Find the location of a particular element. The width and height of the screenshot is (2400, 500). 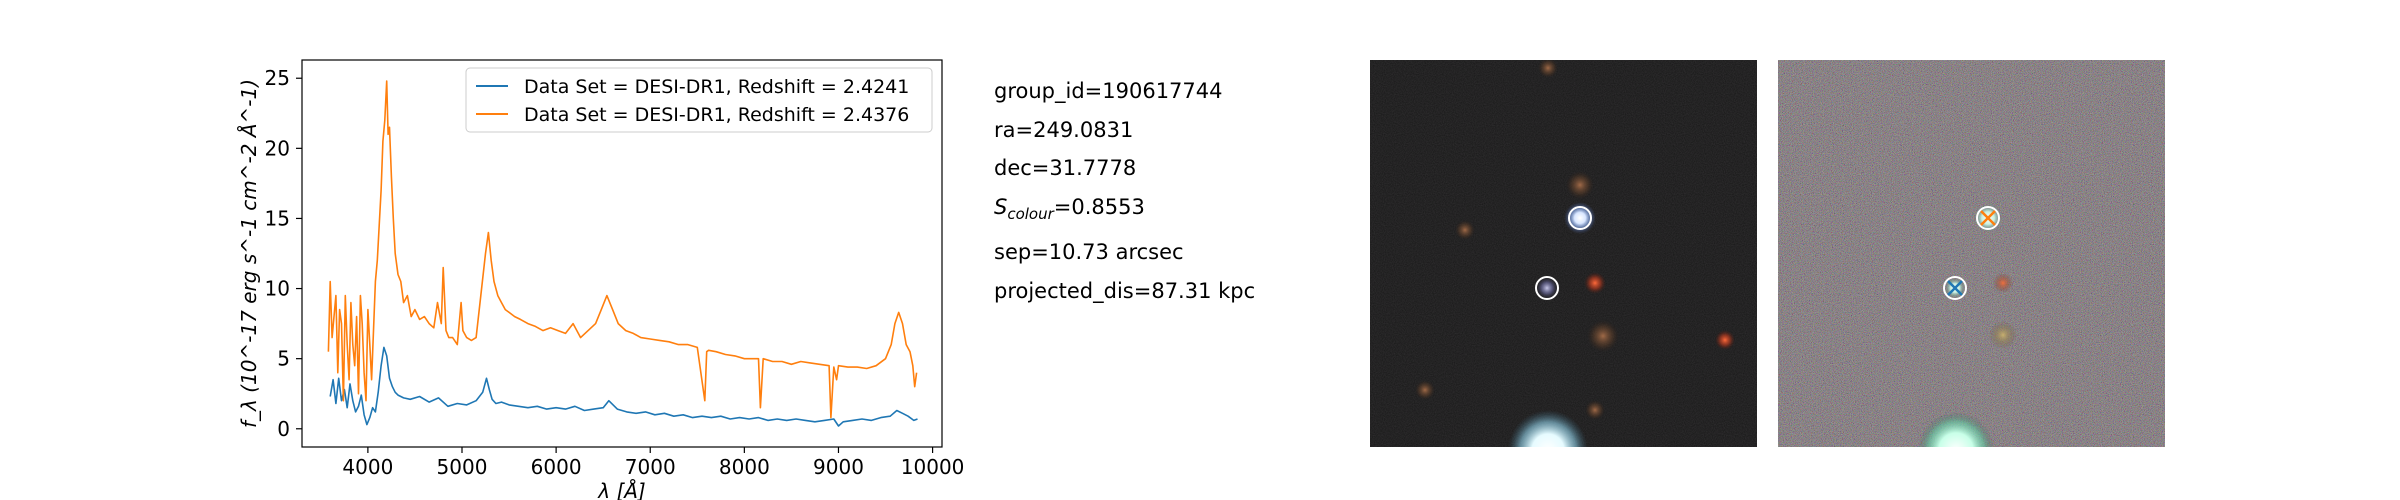

x-tick-label: 10000 is located at coordinates (933, 467).